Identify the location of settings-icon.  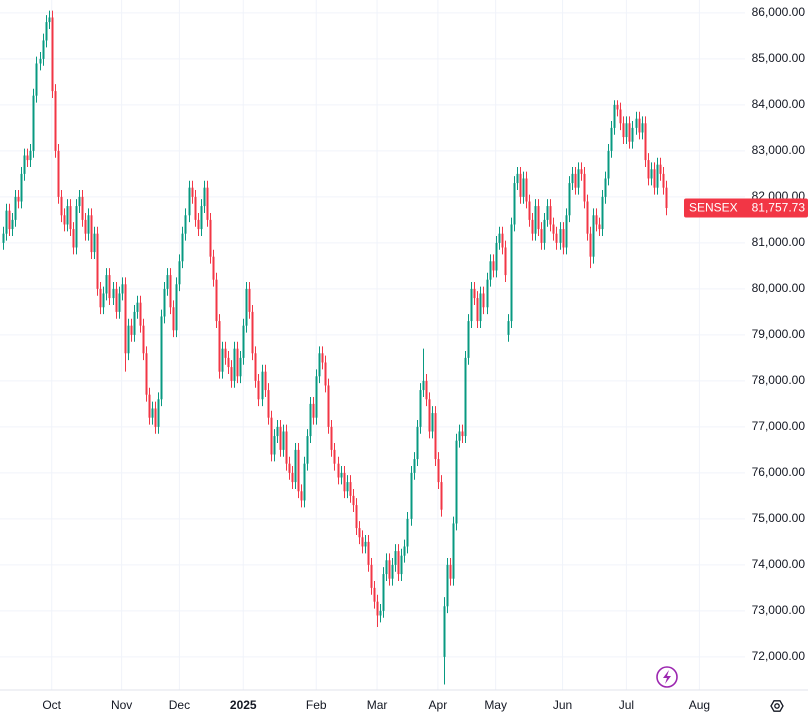
(777, 706).